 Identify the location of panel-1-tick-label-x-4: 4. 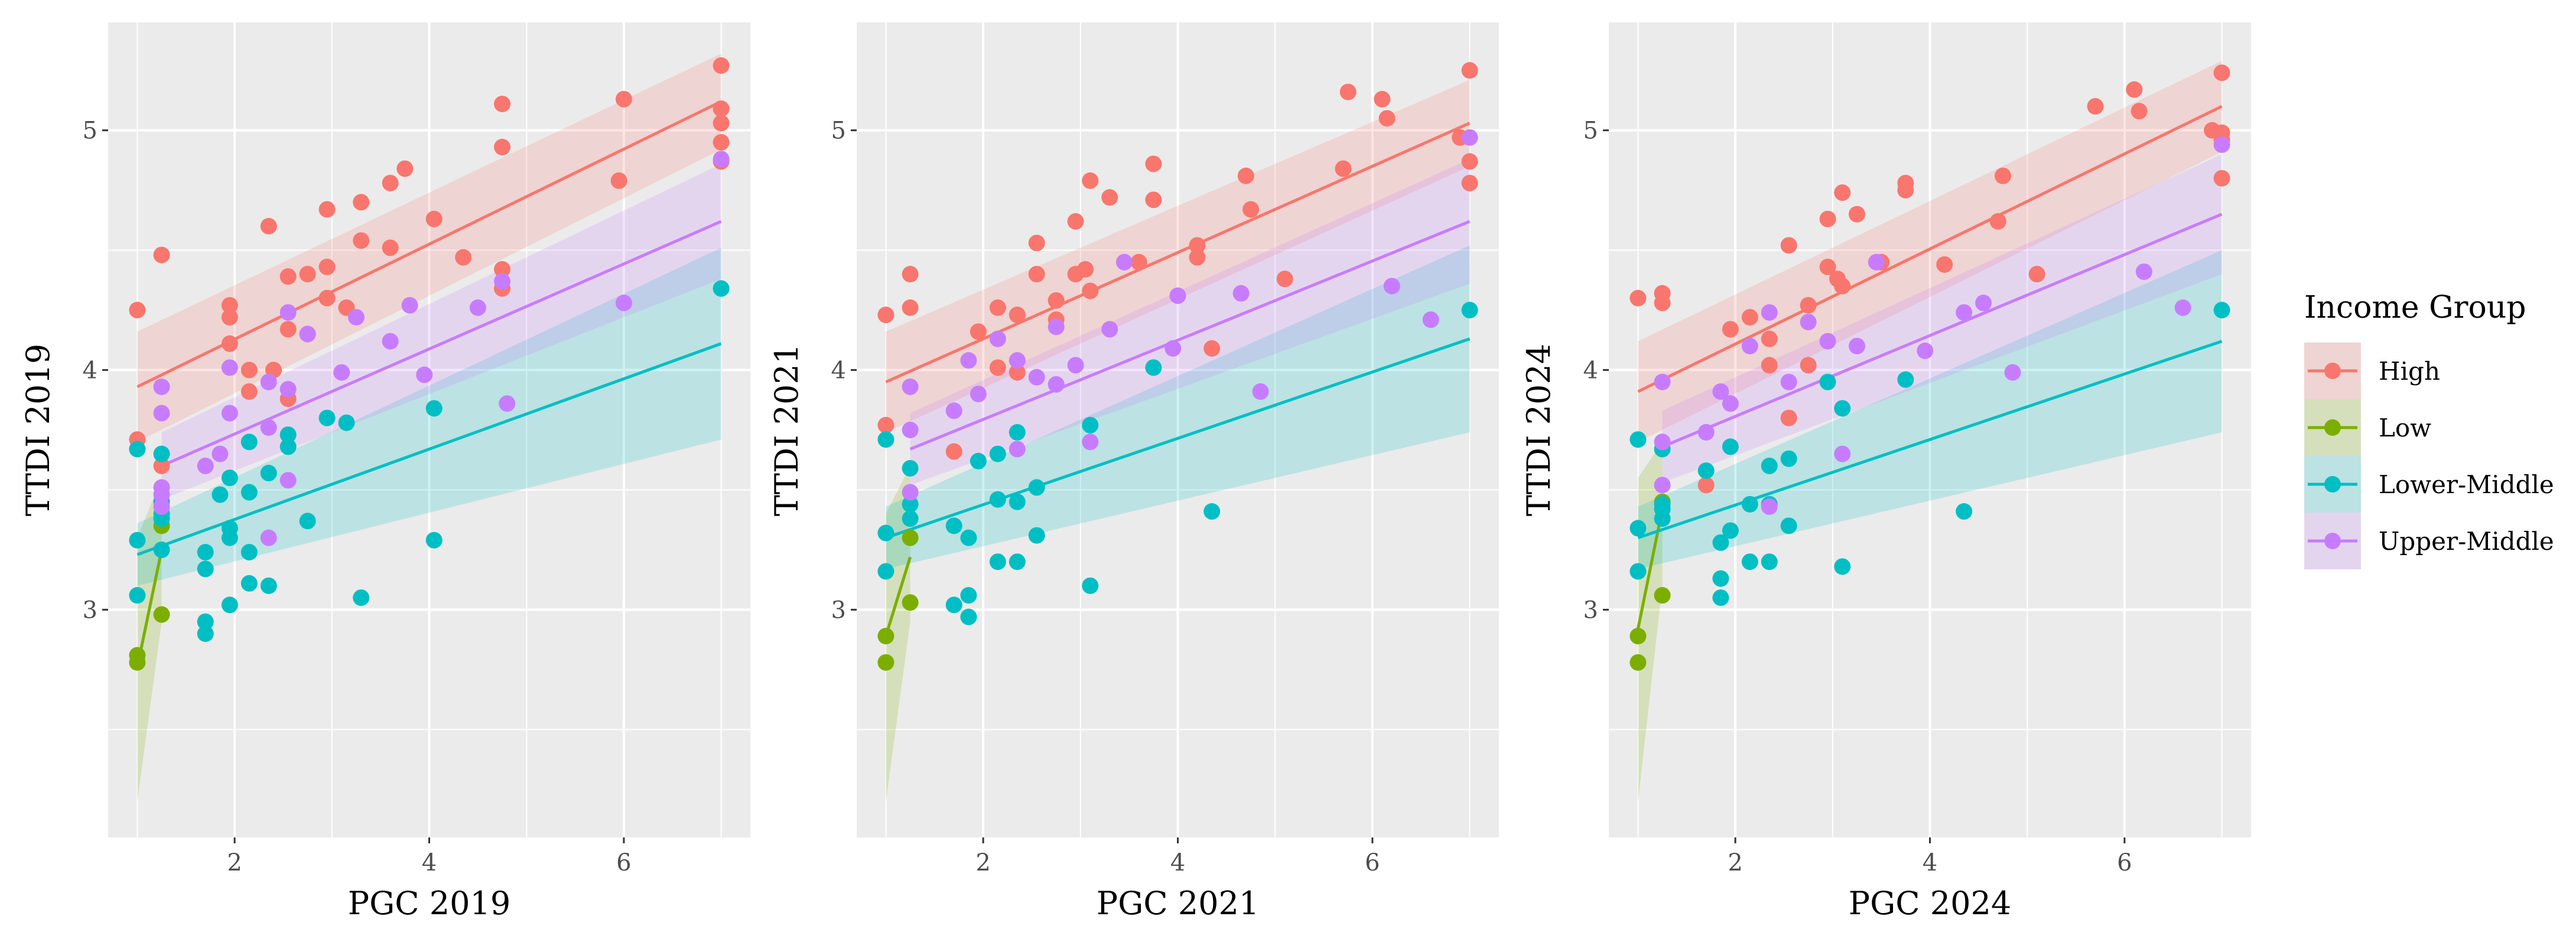
(430, 862).